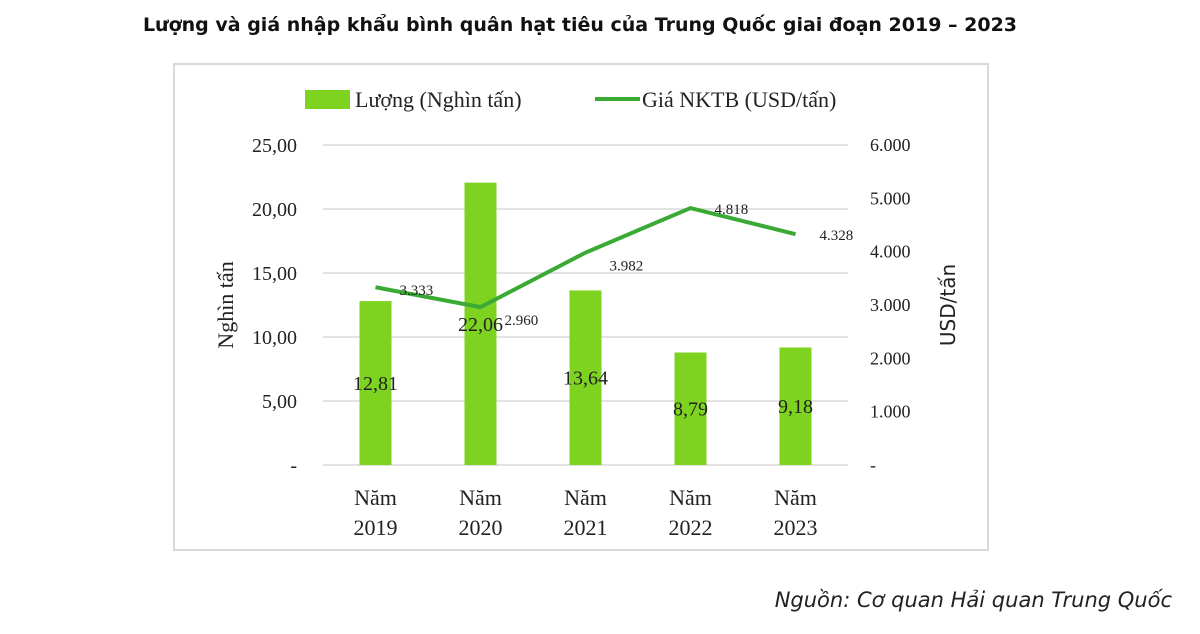 The width and height of the screenshot is (1200, 634). I want to click on y2-tick-label: 3.000, so click(890, 305).